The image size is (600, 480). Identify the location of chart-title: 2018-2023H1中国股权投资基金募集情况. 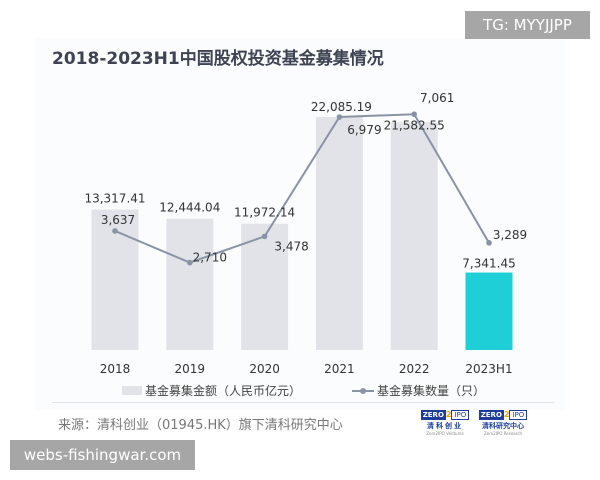
(218, 59).